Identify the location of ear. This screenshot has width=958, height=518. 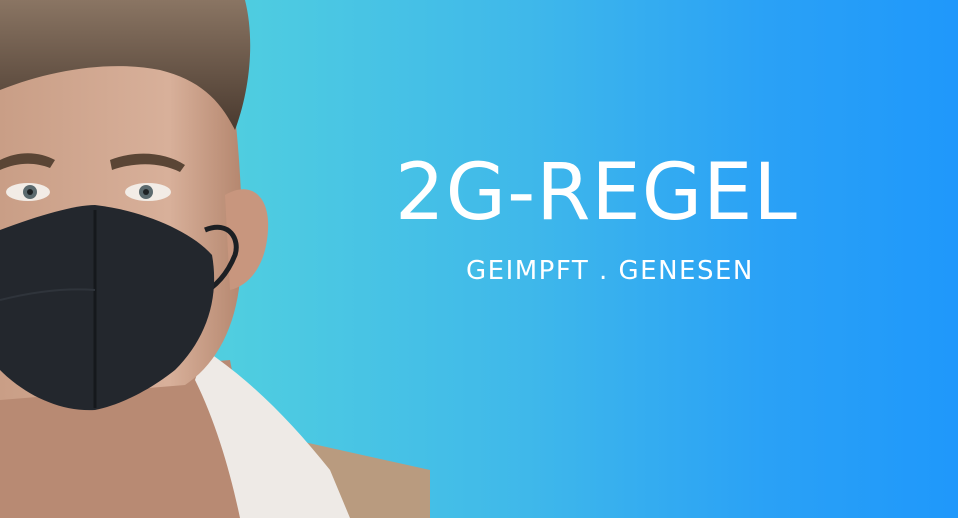
(247, 239).